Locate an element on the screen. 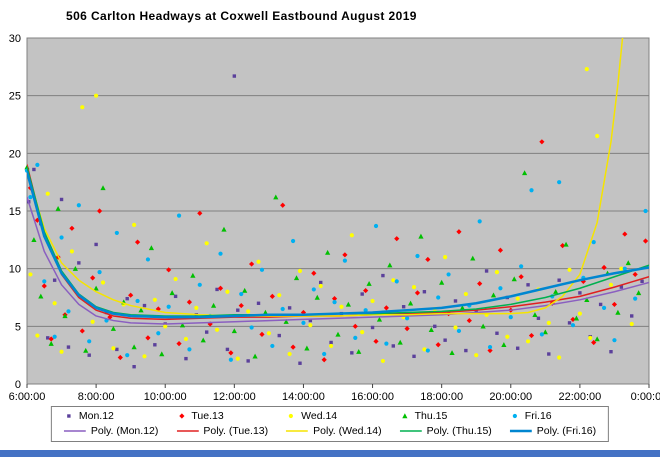 Image resolution: width=660 pixels, height=457 pixels. legend-item-mon-12: Mon.12 is located at coordinates (111, 416).